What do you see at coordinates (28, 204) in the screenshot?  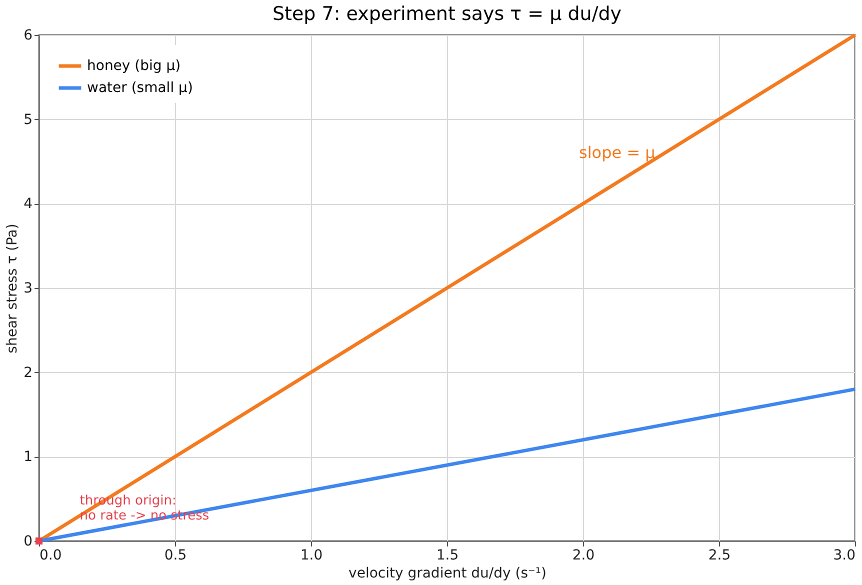 I see `y-tick-label: 4` at bounding box center [28, 204].